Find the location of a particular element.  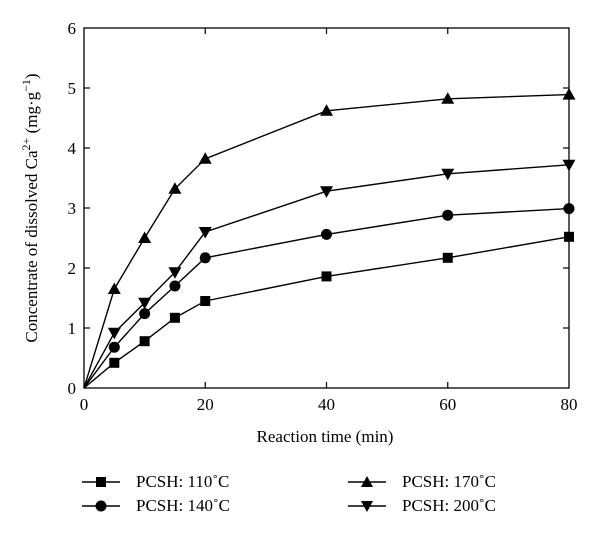

x-tick-label: 20 is located at coordinates (205, 404).